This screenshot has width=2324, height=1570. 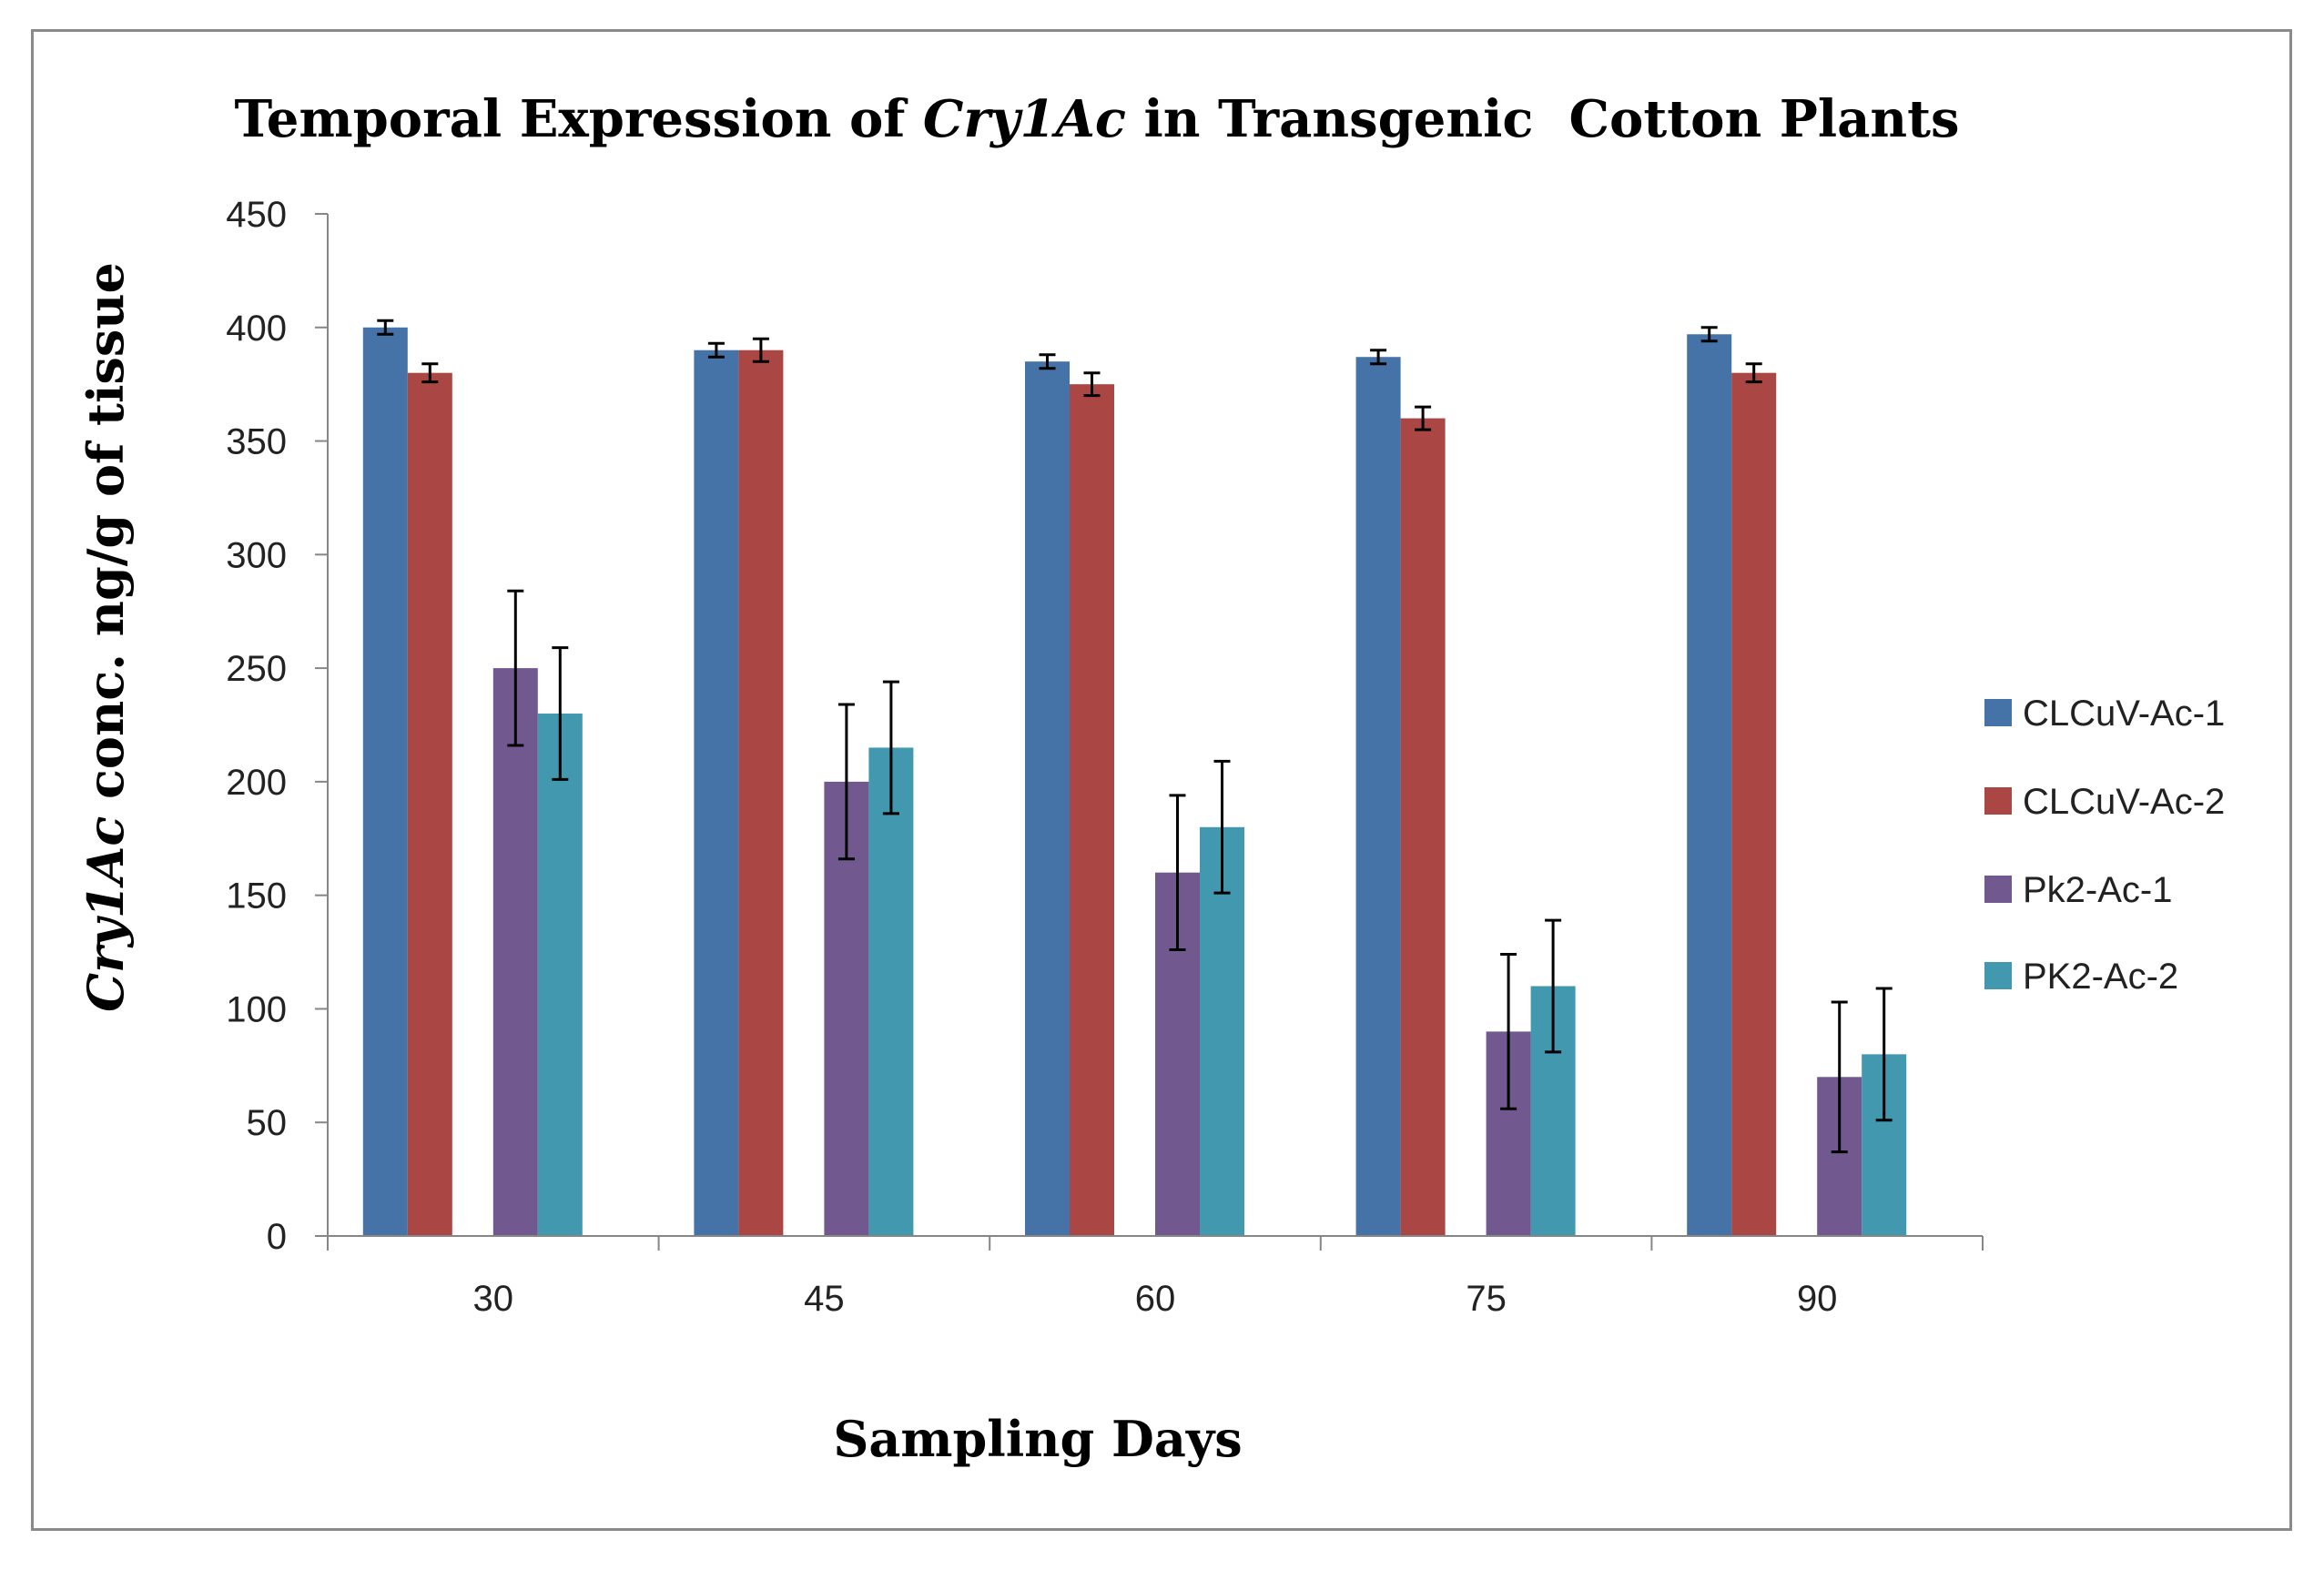 I want to click on y-tick-label: 0, so click(x=277, y=1237).